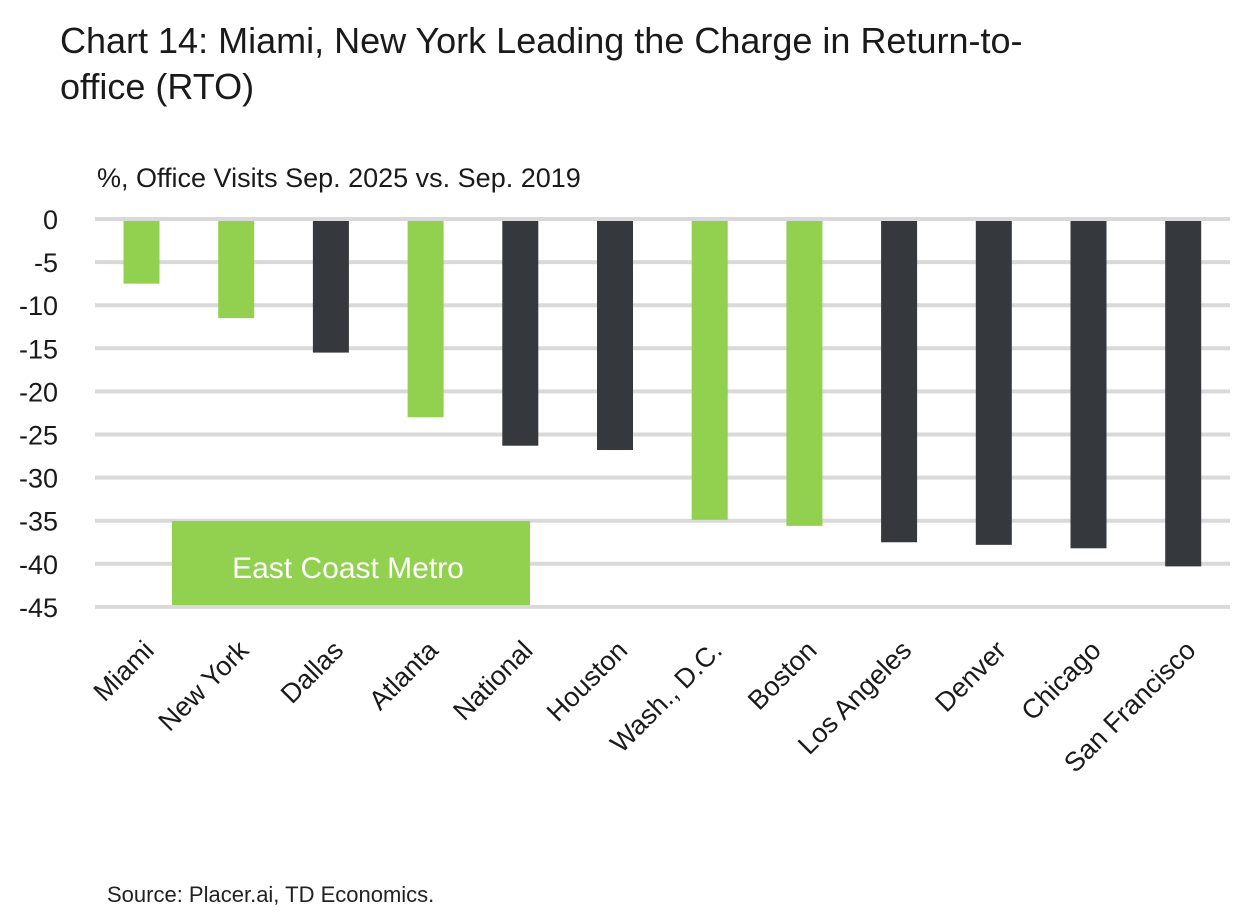  What do you see at coordinates (970, 676) in the screenshot?
I see `x-tick-label: Denver` at bounding box center [970, 676].